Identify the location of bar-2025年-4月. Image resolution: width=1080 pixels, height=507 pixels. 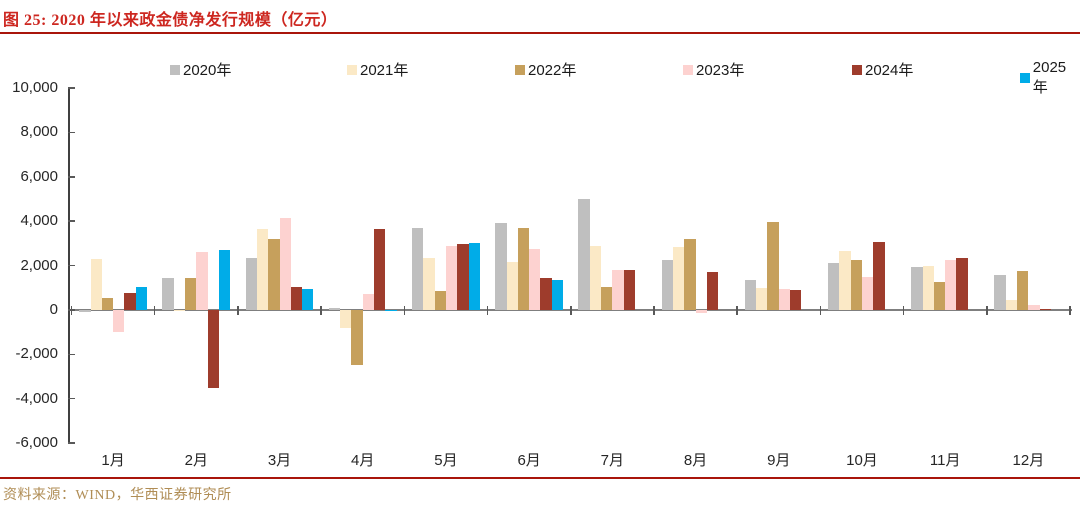
(391, 310).